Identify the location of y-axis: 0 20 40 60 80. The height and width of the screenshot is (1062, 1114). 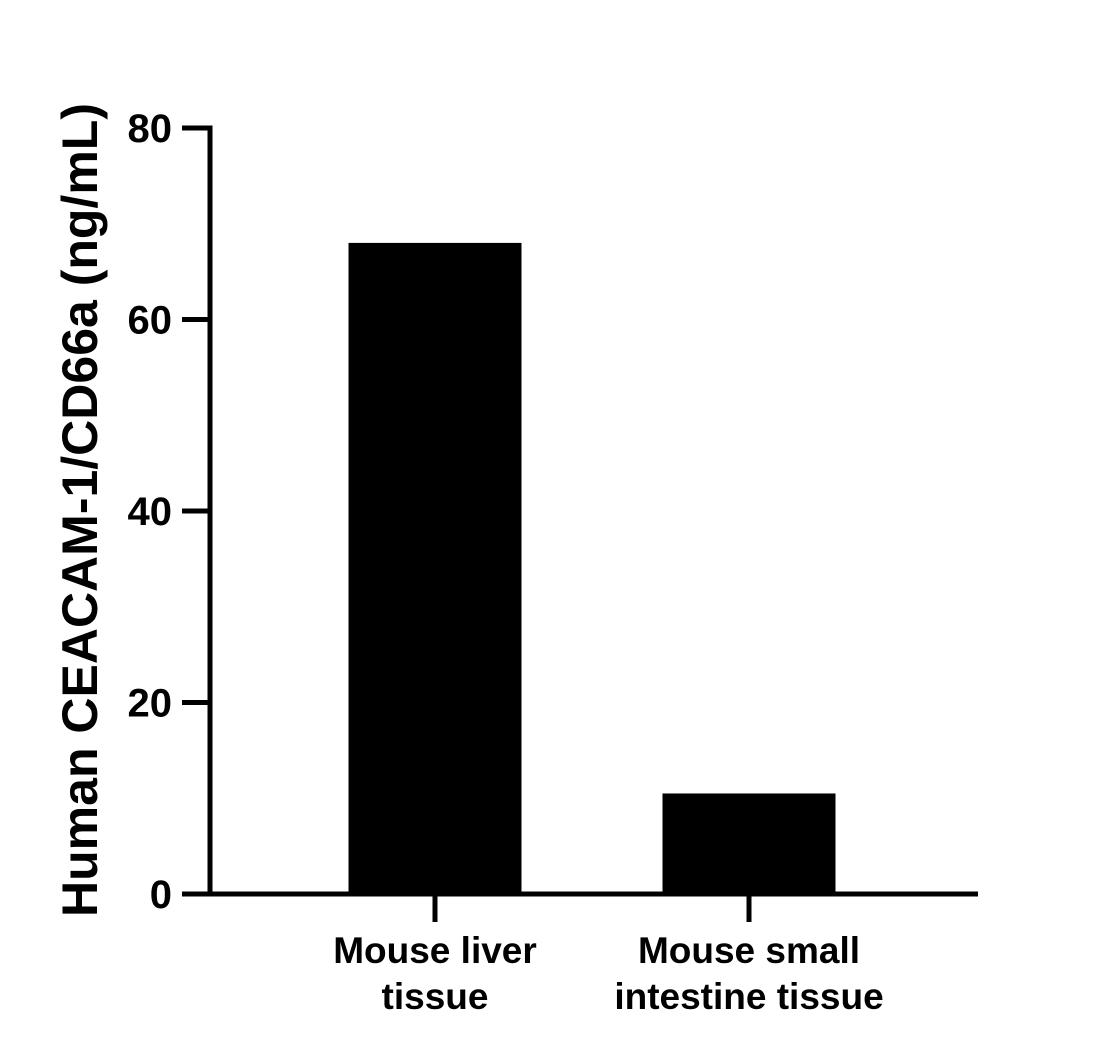
(170, 512).